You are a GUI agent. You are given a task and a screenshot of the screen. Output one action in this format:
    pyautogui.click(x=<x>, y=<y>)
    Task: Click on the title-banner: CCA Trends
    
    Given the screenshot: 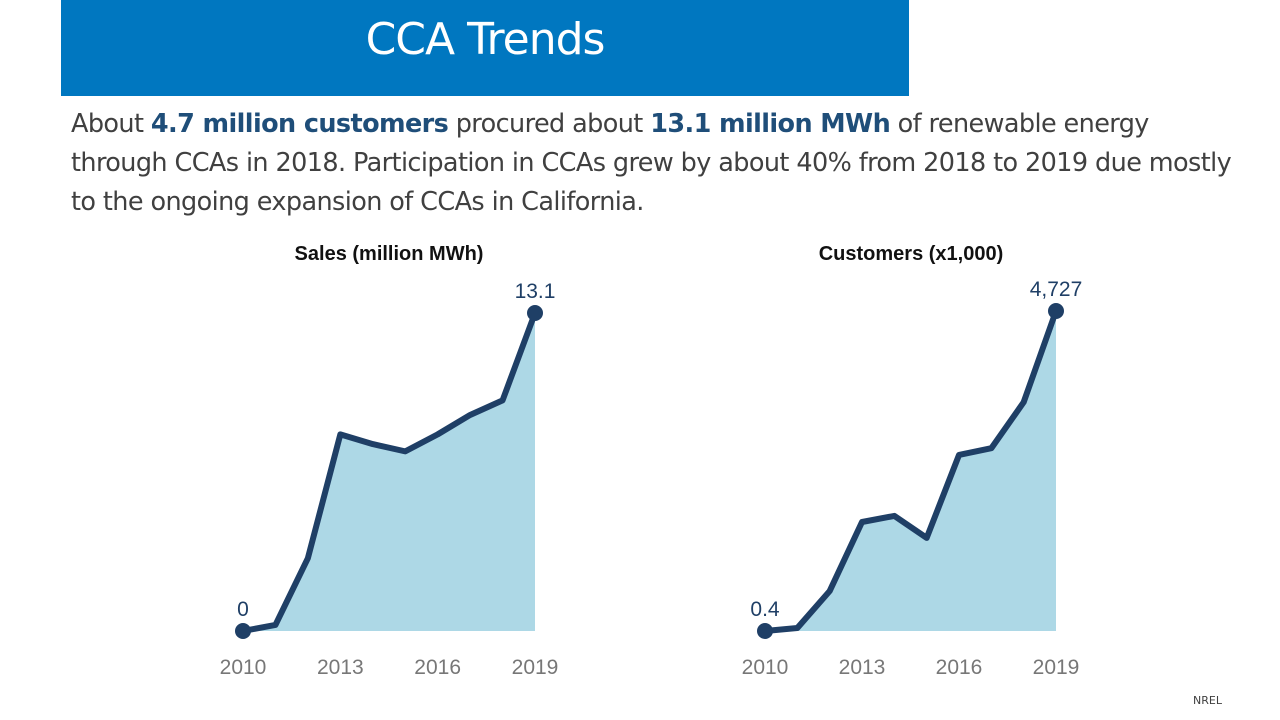 What is the action you would take?
    pyautogui.click(x=485, y=48)
    